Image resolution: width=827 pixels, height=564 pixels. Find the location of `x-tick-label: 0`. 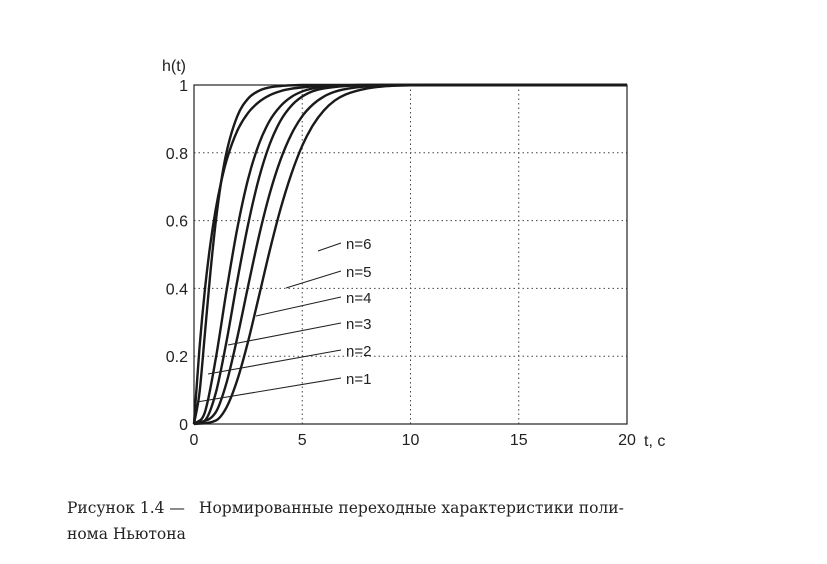

x-tick-label: 0 is located at coordinates (194, 440).